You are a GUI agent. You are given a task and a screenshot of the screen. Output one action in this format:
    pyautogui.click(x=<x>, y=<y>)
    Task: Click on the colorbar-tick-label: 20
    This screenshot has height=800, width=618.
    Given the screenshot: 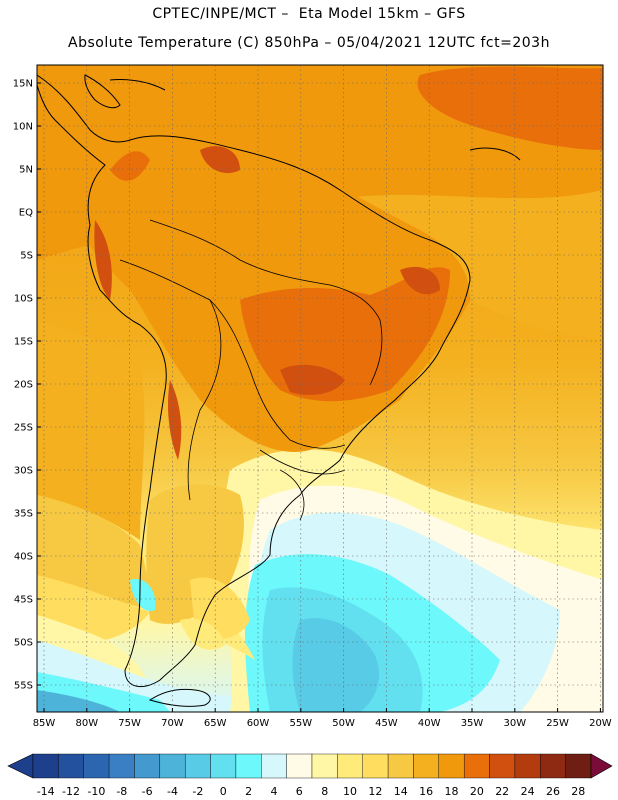 What is the action you would take?
    pyautogui.click(x=477, y=791)
    